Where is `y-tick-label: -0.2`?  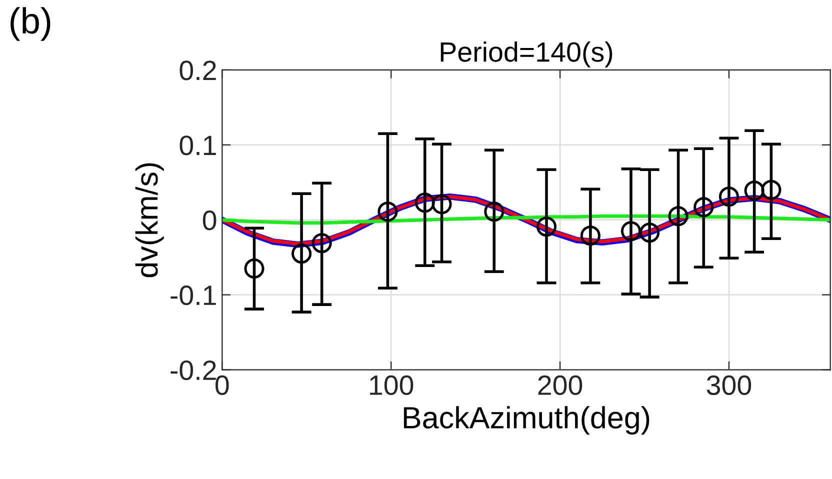
y-tick-label: -0.2 is located at coordinates (193, 370).